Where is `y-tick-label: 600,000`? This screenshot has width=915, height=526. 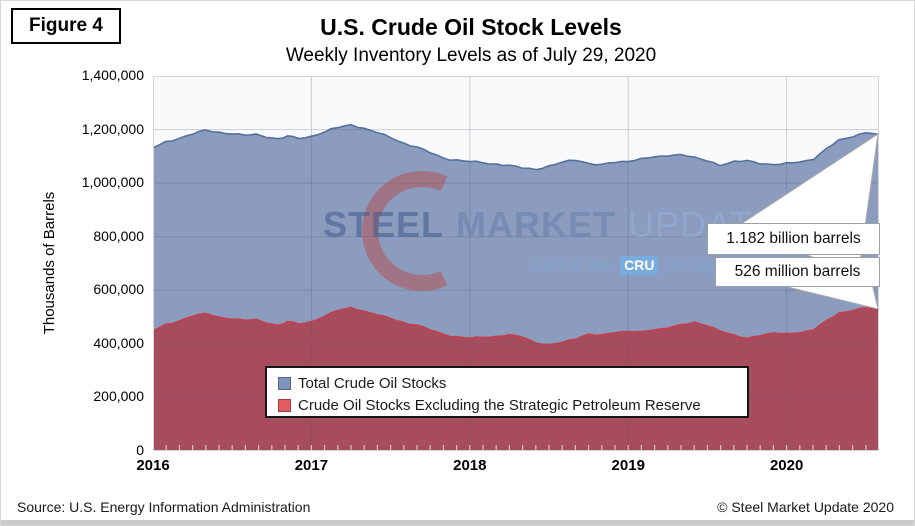
y-tick-label: 600,000 is located at coordinates (118, 289).